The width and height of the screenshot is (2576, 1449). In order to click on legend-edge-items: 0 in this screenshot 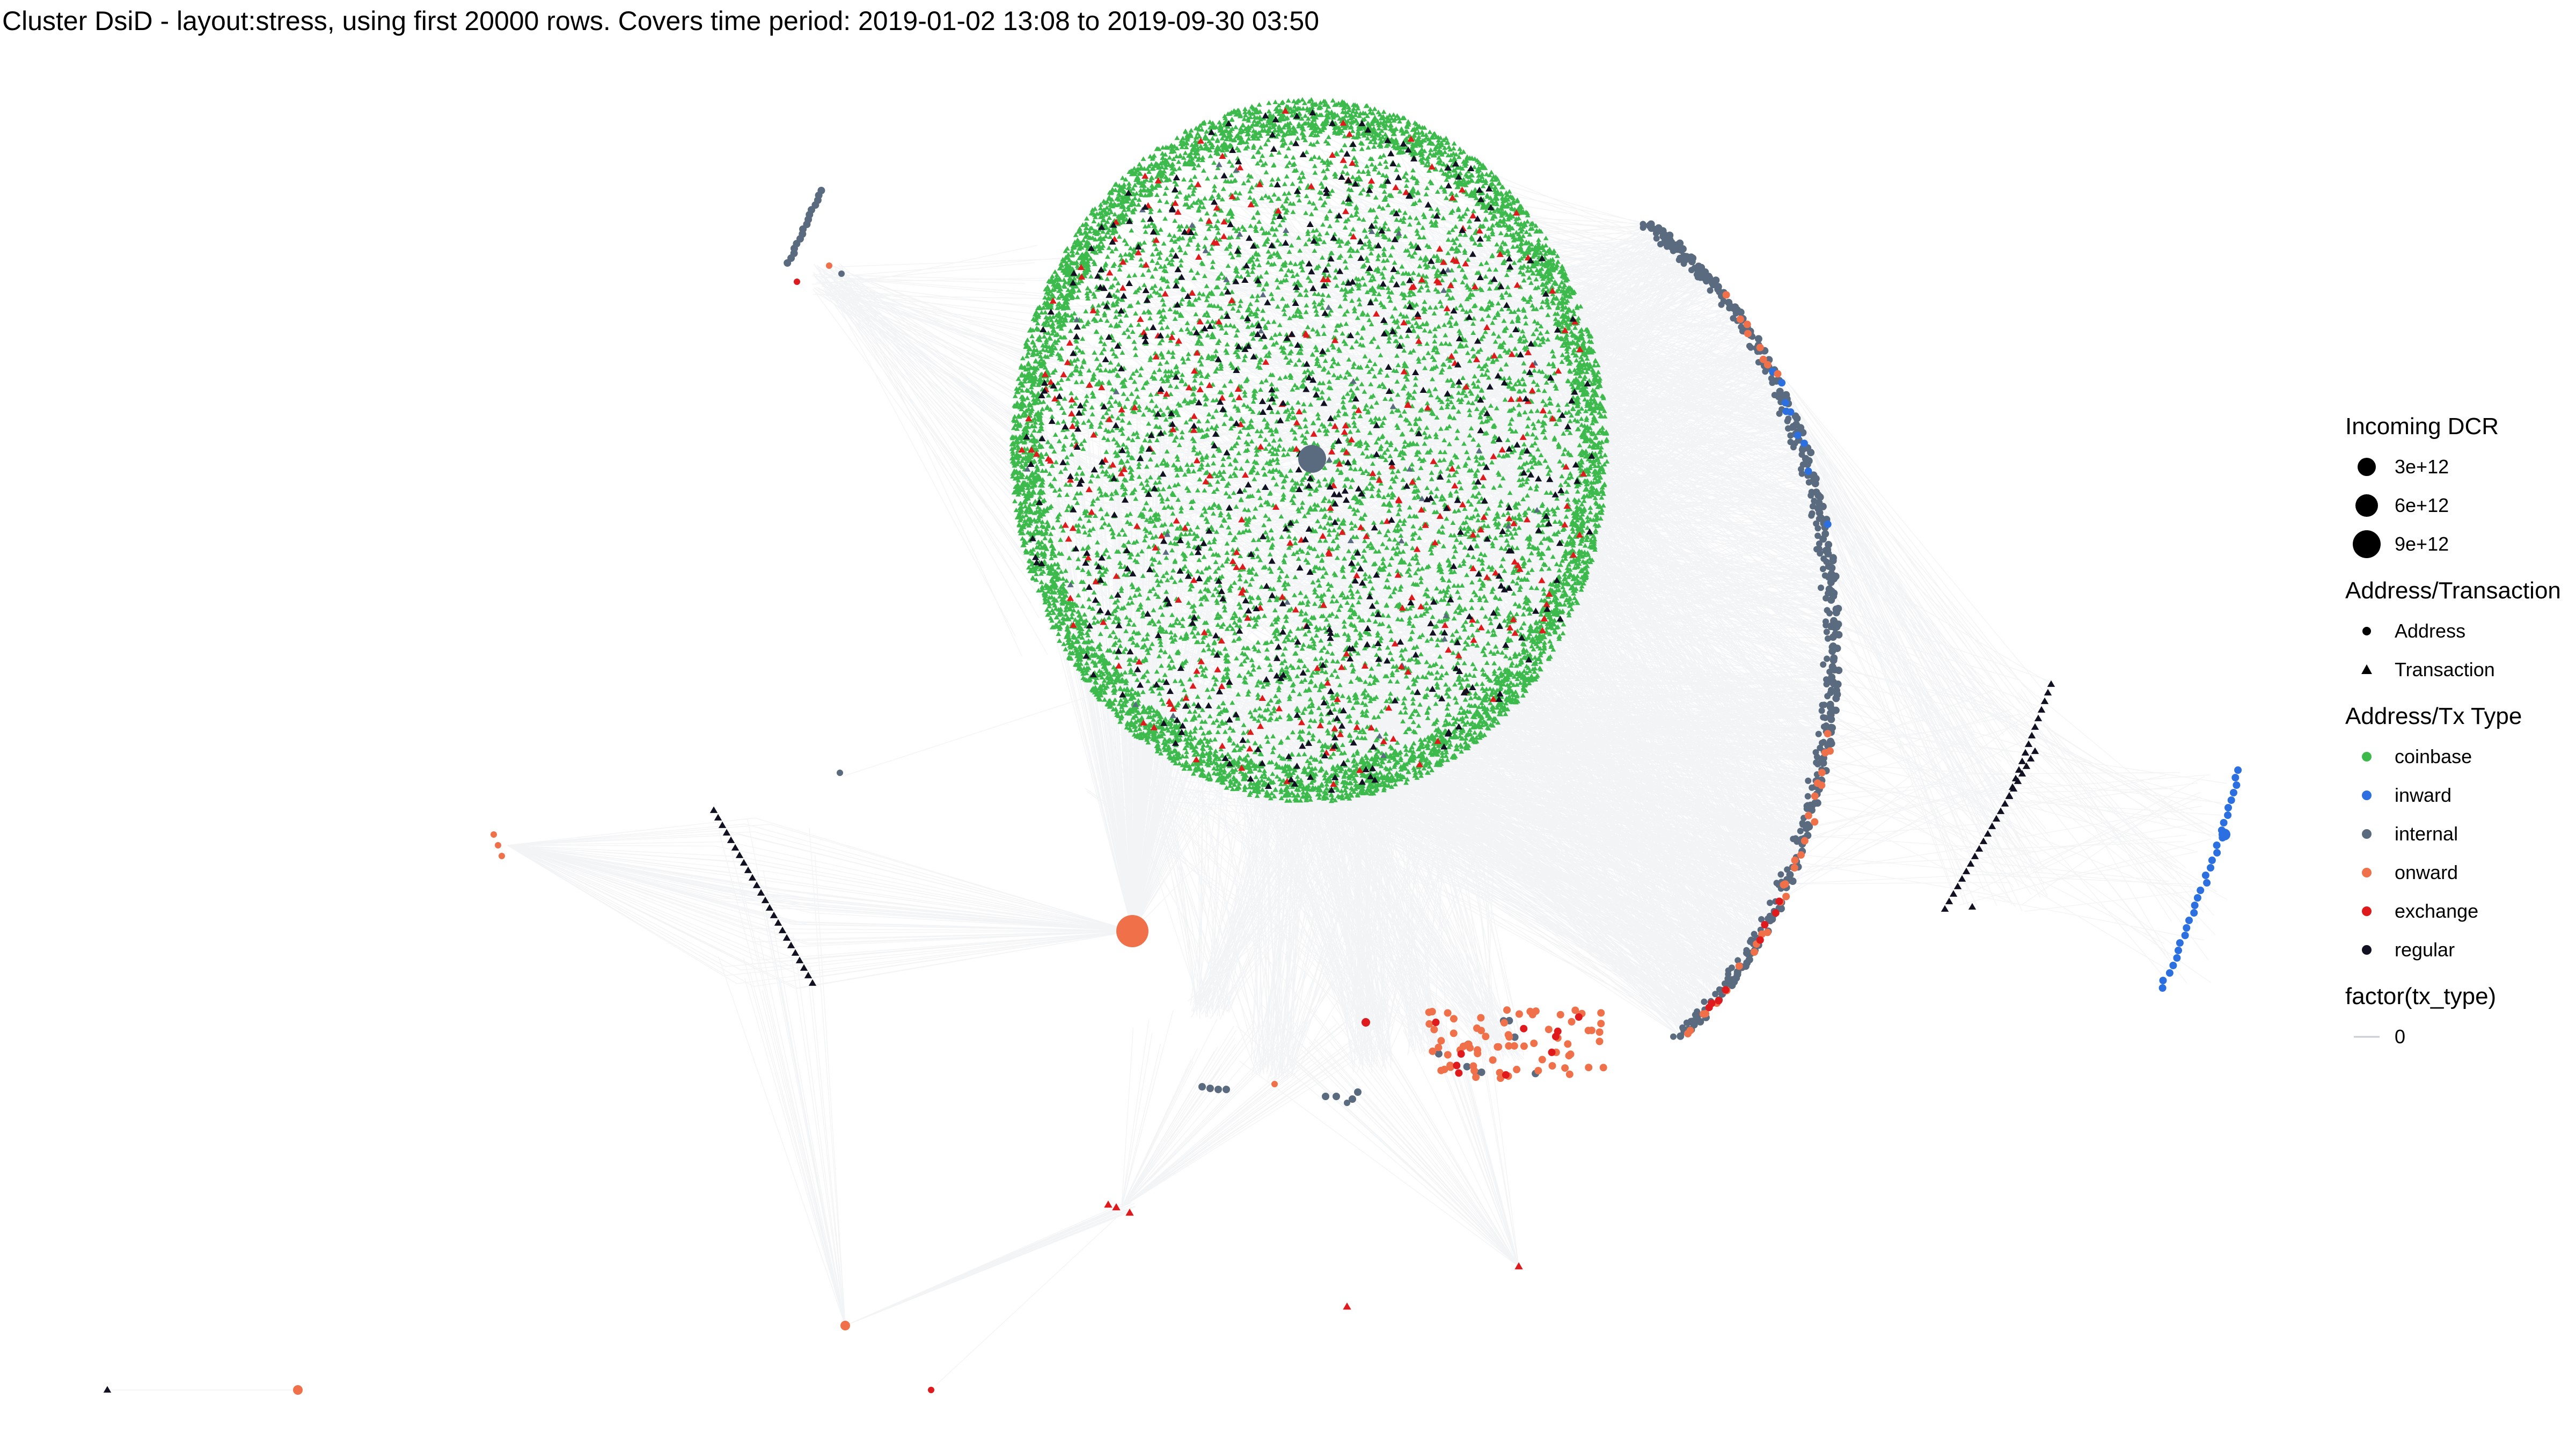, I will do `click(2460, 1037)`.